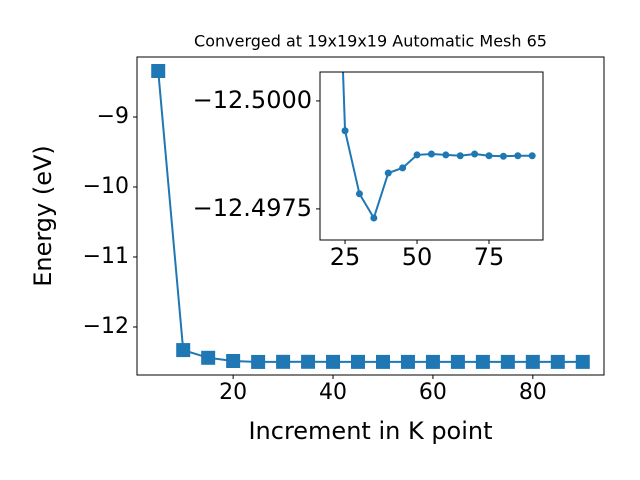 Image resolution: width=640 pixels, height=480 pixels. I want to click on y-tick-label: −12, so click(106, 326).